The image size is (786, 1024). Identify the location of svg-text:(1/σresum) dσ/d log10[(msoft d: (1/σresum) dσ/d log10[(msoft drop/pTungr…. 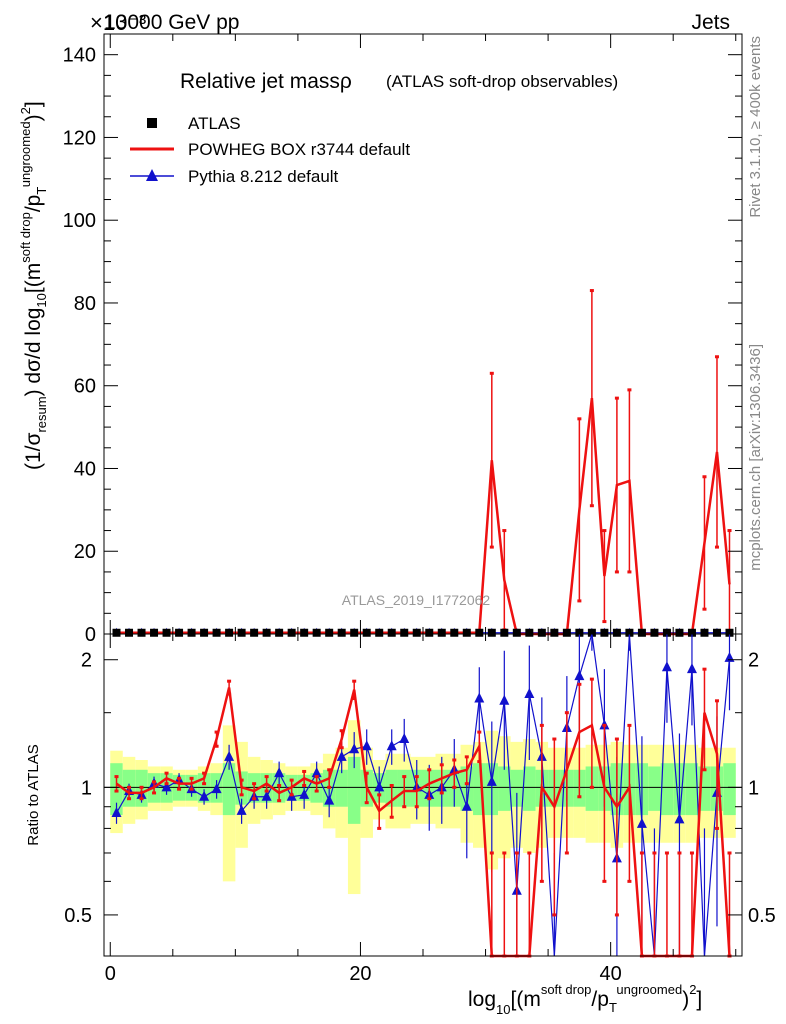
(33, 285).